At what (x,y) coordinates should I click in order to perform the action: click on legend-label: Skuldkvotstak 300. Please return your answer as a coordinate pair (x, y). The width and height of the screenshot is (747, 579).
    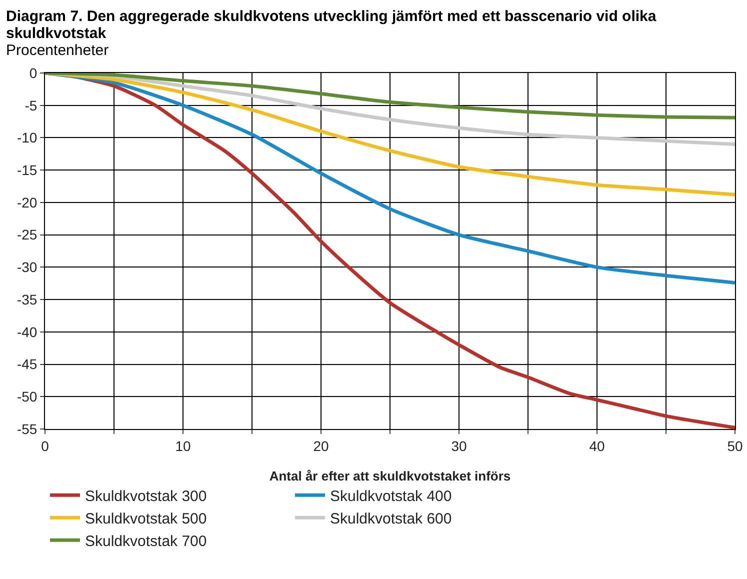
    Looking at the image, I should click on (146, 496).